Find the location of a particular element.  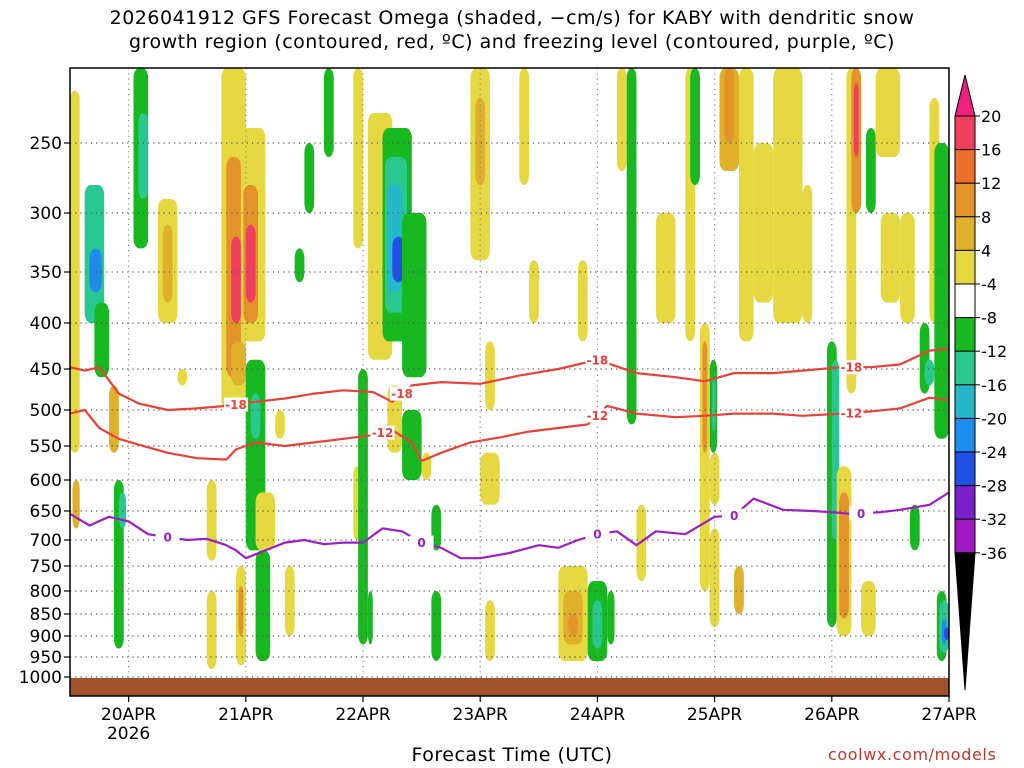

colorbar-bottom-arrow is located at coordinates (965, 621).